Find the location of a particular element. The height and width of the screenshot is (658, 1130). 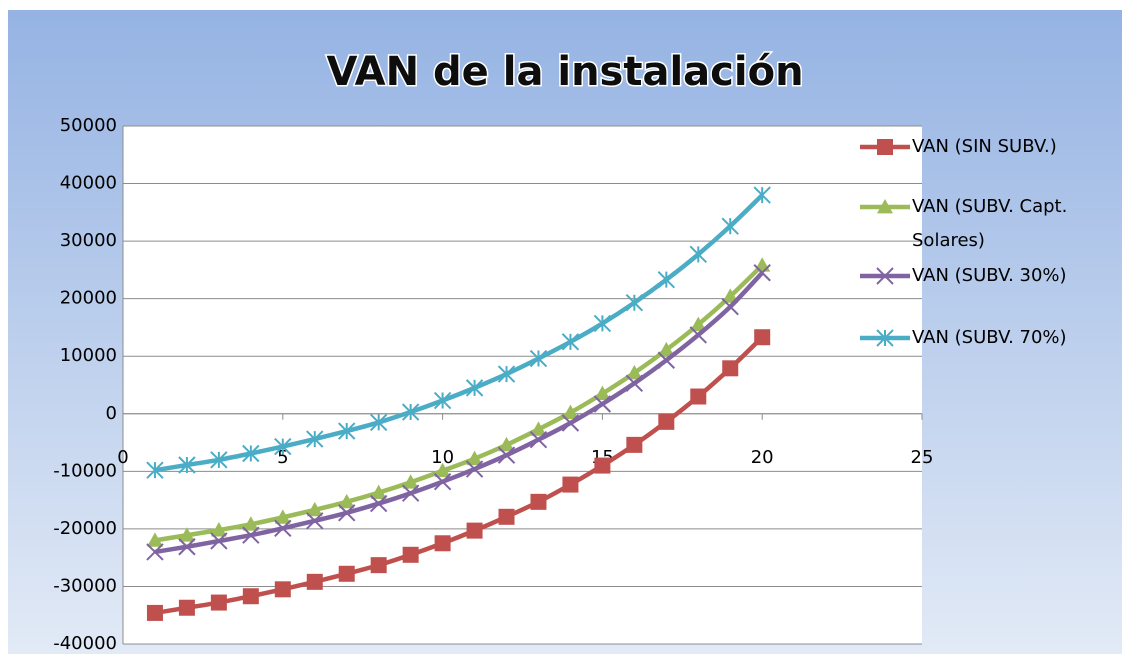

x-tick-label: 5 is located at coordinates (282, 457).